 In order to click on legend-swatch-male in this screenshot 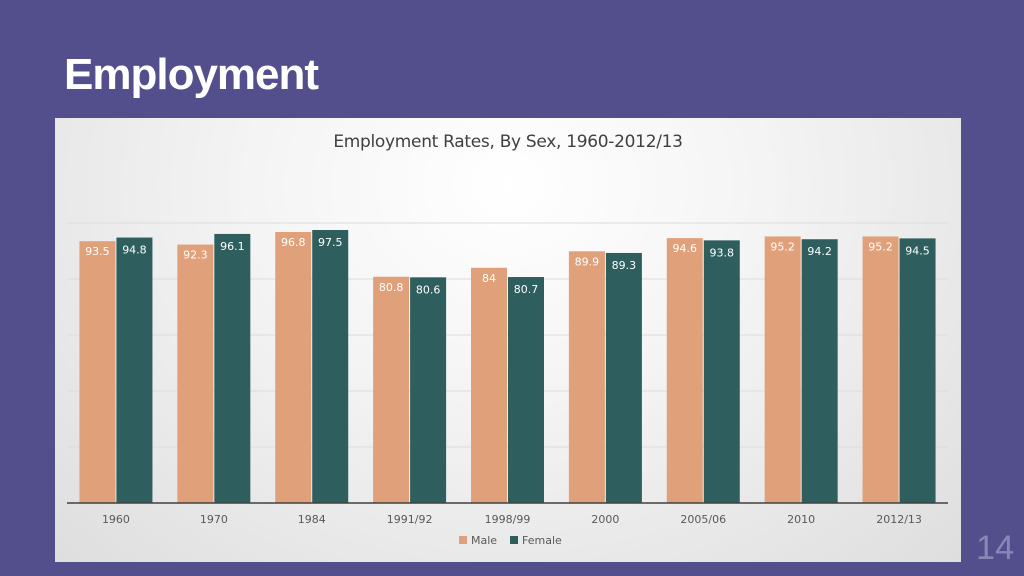, I will do `click(463, 540)`.